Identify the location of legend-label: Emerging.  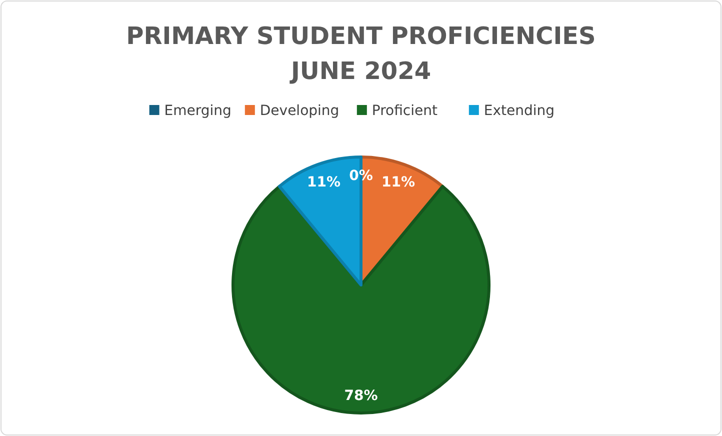
(198, 111).